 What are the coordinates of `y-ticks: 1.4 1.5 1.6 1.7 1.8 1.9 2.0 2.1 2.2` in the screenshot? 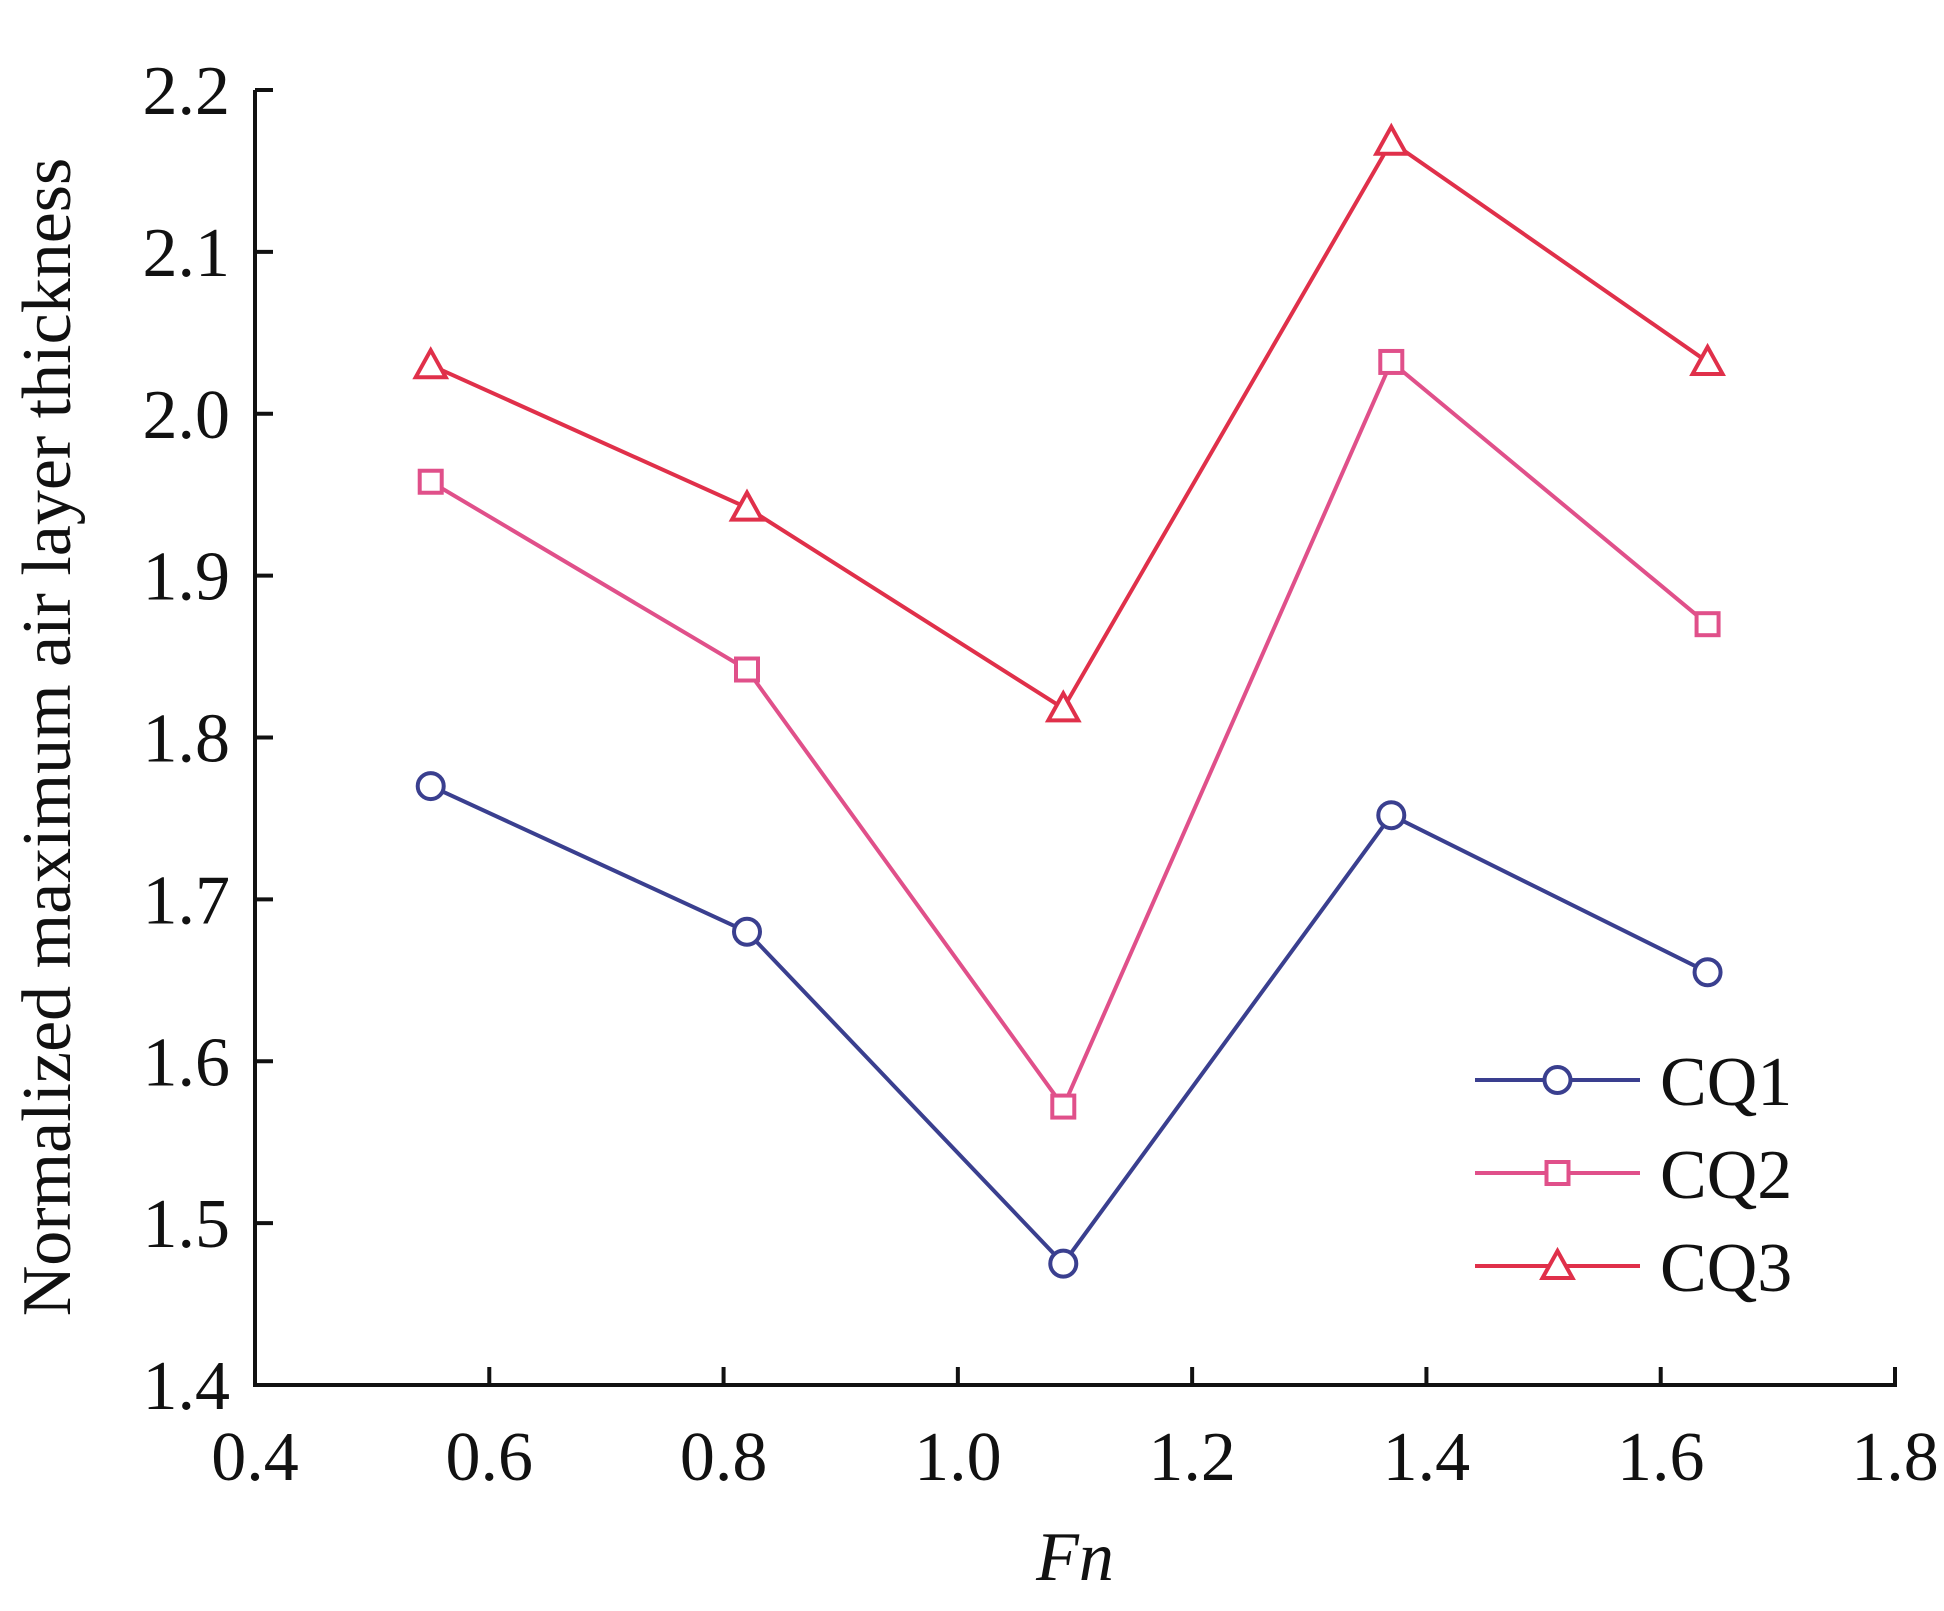 It's located at (208, 739).